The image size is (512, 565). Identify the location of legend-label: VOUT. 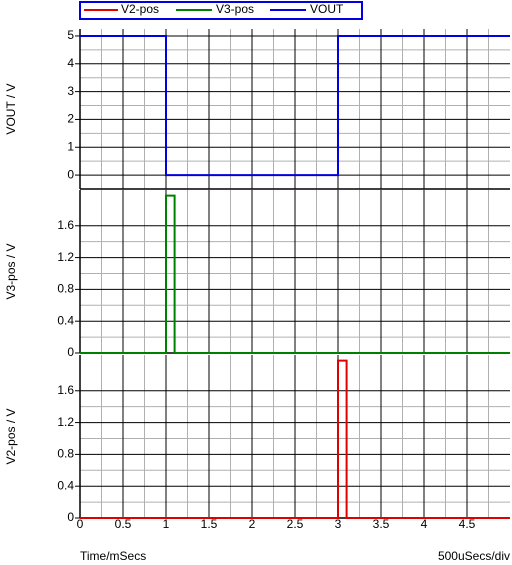
(327, 9).